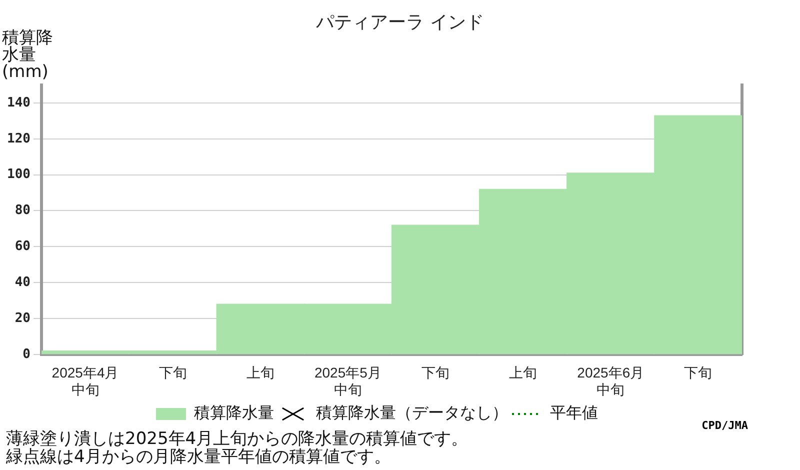 This screenshot has height=470, width=800. What do you see at coordinates (18, 102) in the screenshot?
I see `y-tick-label: 140` at bounding box center [18, 102].